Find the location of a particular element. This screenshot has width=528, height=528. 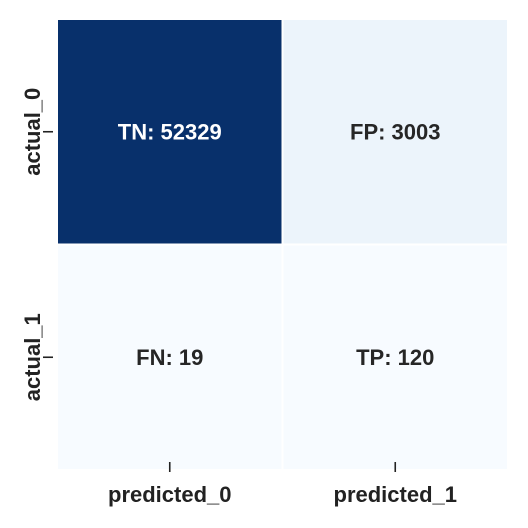

cell-value-label: FN: 19 is located at coordinates (169, 357).